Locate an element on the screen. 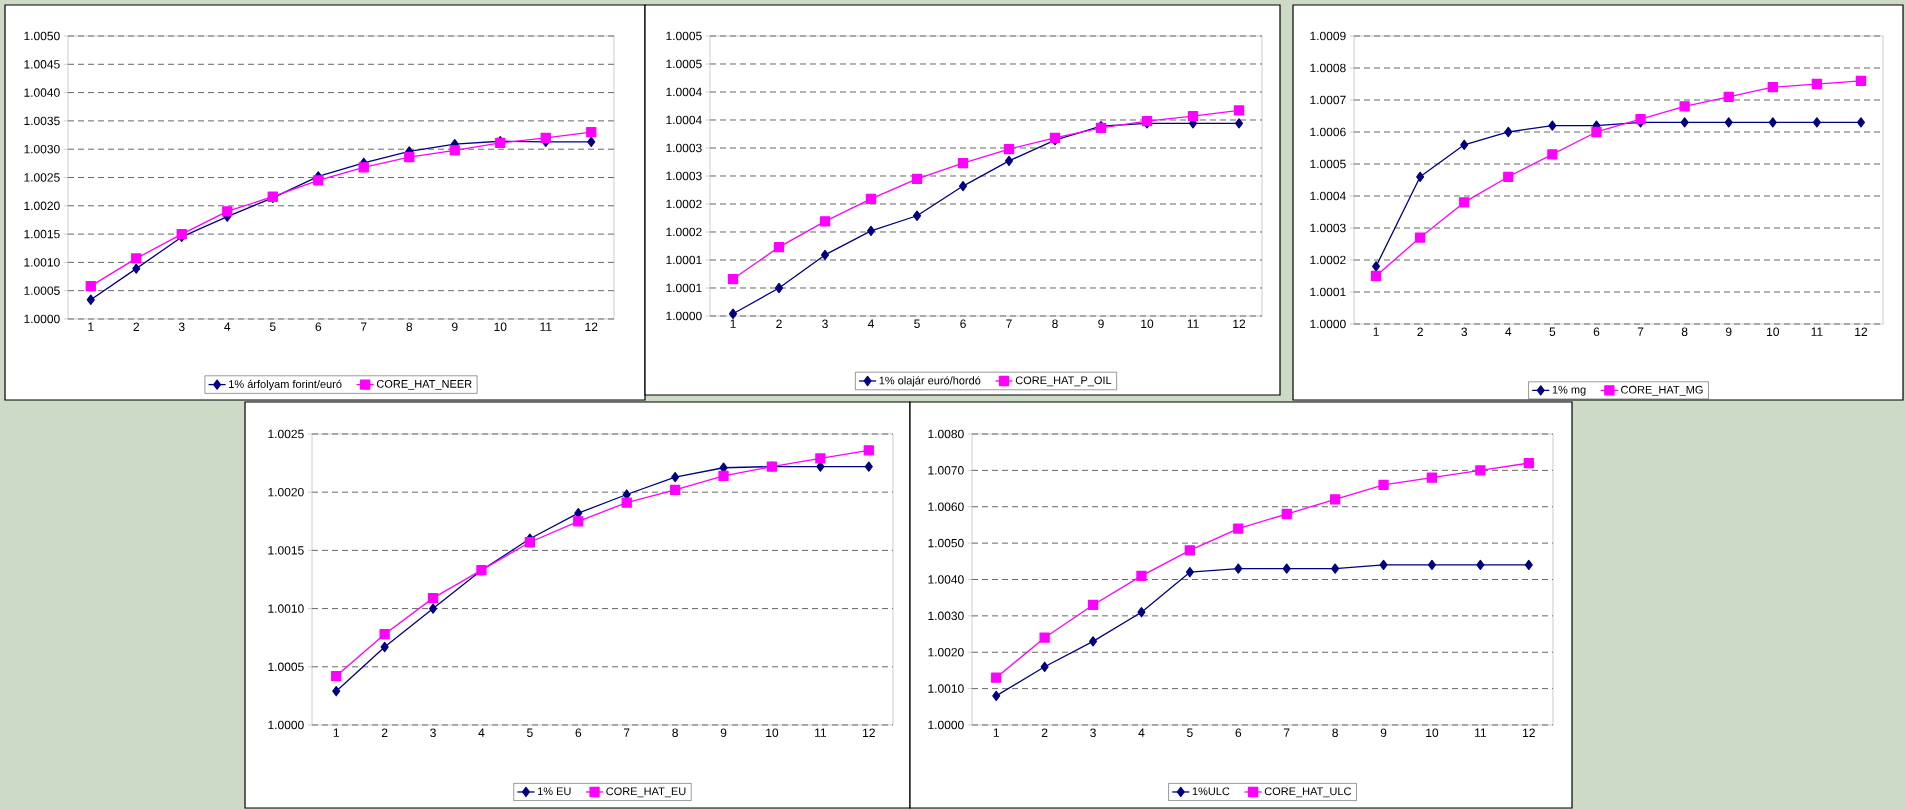 The width and height of the screenshot is (1905, 810). y-tick-label: 1.0008 is located at coordinates (1328, 68).